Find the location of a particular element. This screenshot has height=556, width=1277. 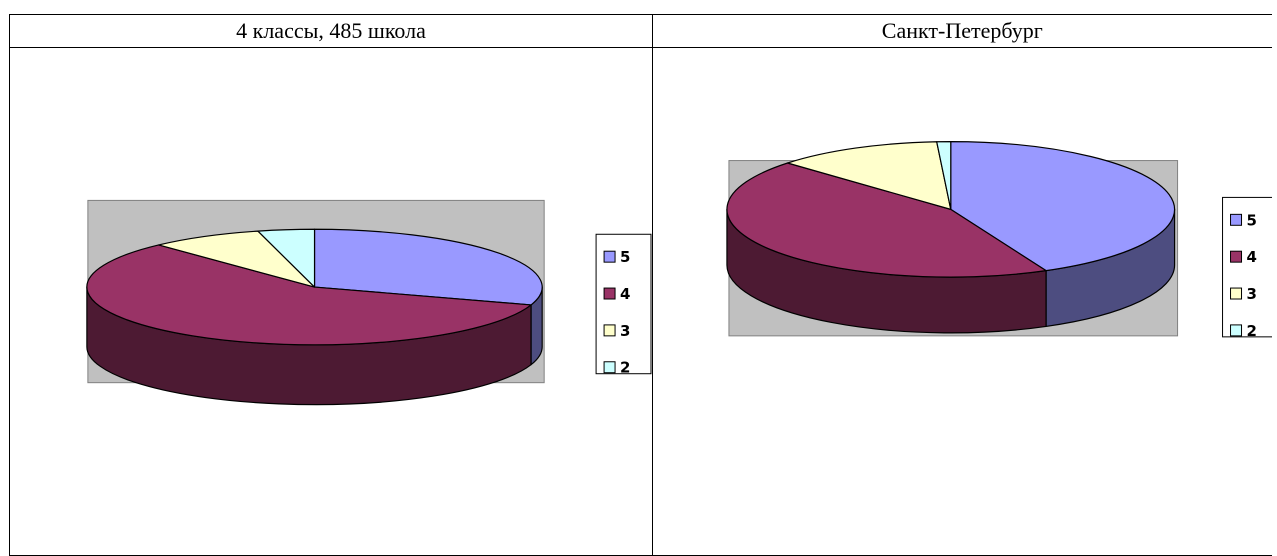

chart-1-legend-label-2: 2 is located at coordinates (625, 368).